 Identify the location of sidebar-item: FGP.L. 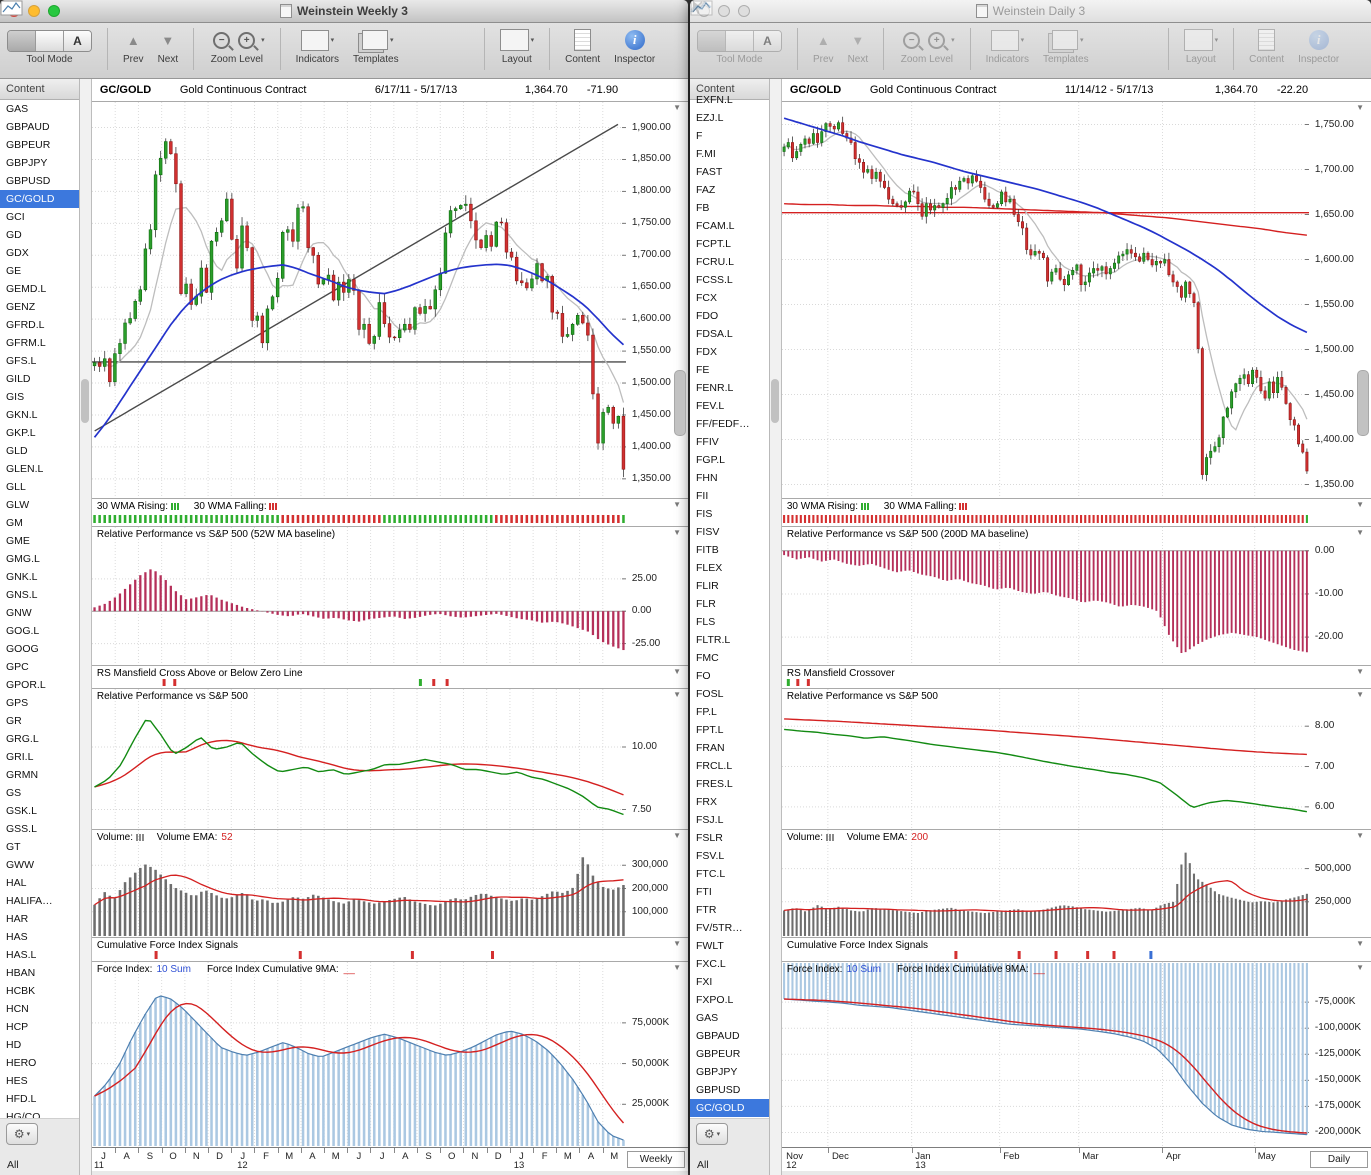
(710, 460).